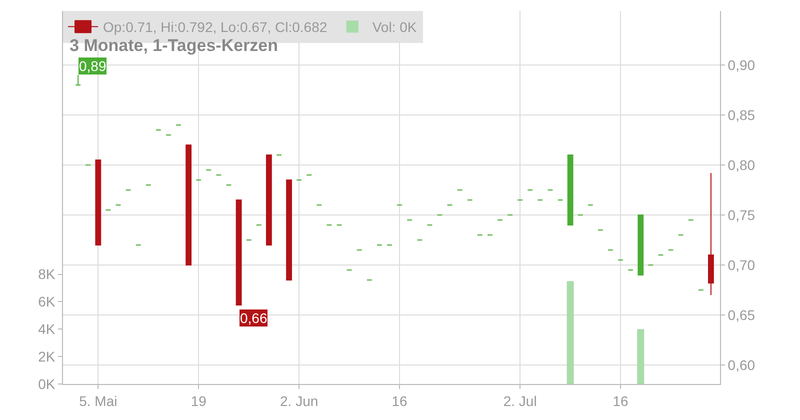 This screenshot has height=420, width=800. Describe the element at coordinates (215, 27) in the screenshot. I see `legend-label: Op:0.71, Hi:0.792, Lo:0.67, Cl:0.682` at that location.